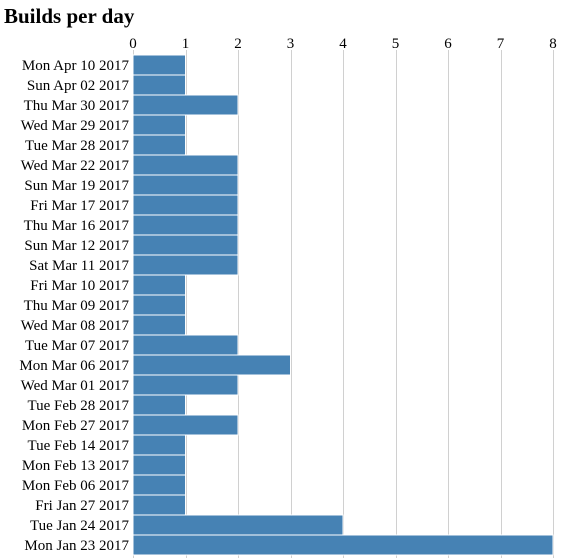 The width and height of the screenshot is (587, 558). I want to click on y-category-label: Mon Feb 13 2017, so click(76, 466).